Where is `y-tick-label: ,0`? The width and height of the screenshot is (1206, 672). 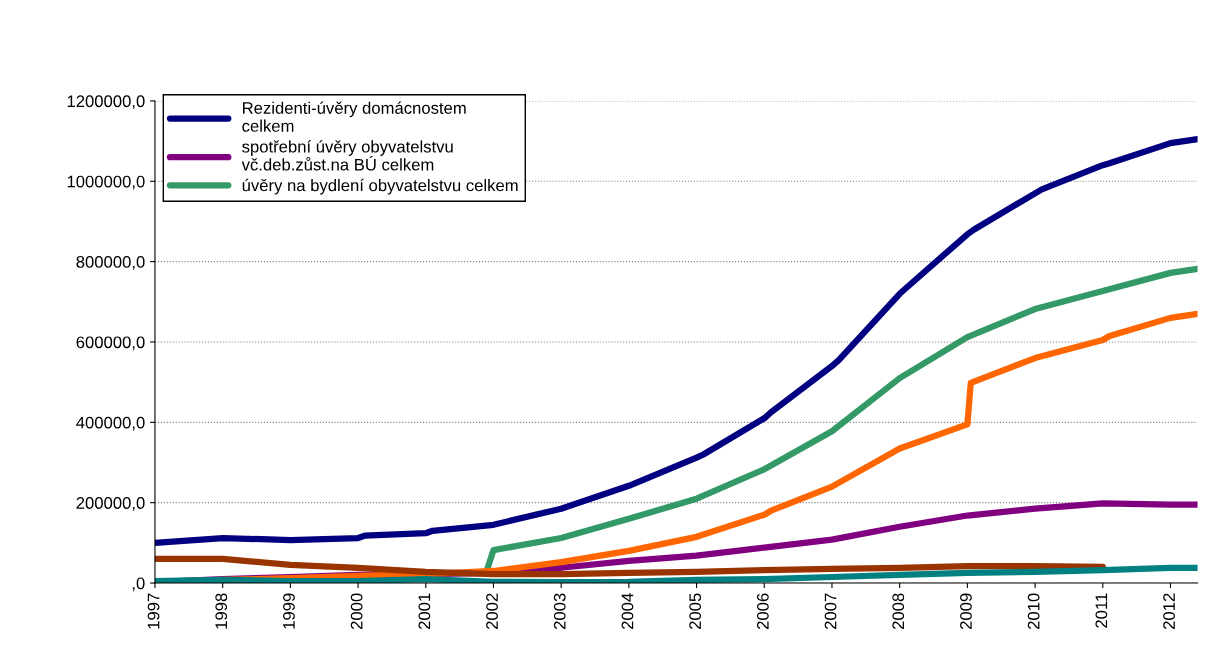 y-tick-label: ,0 is located at coordinates (138, 584).